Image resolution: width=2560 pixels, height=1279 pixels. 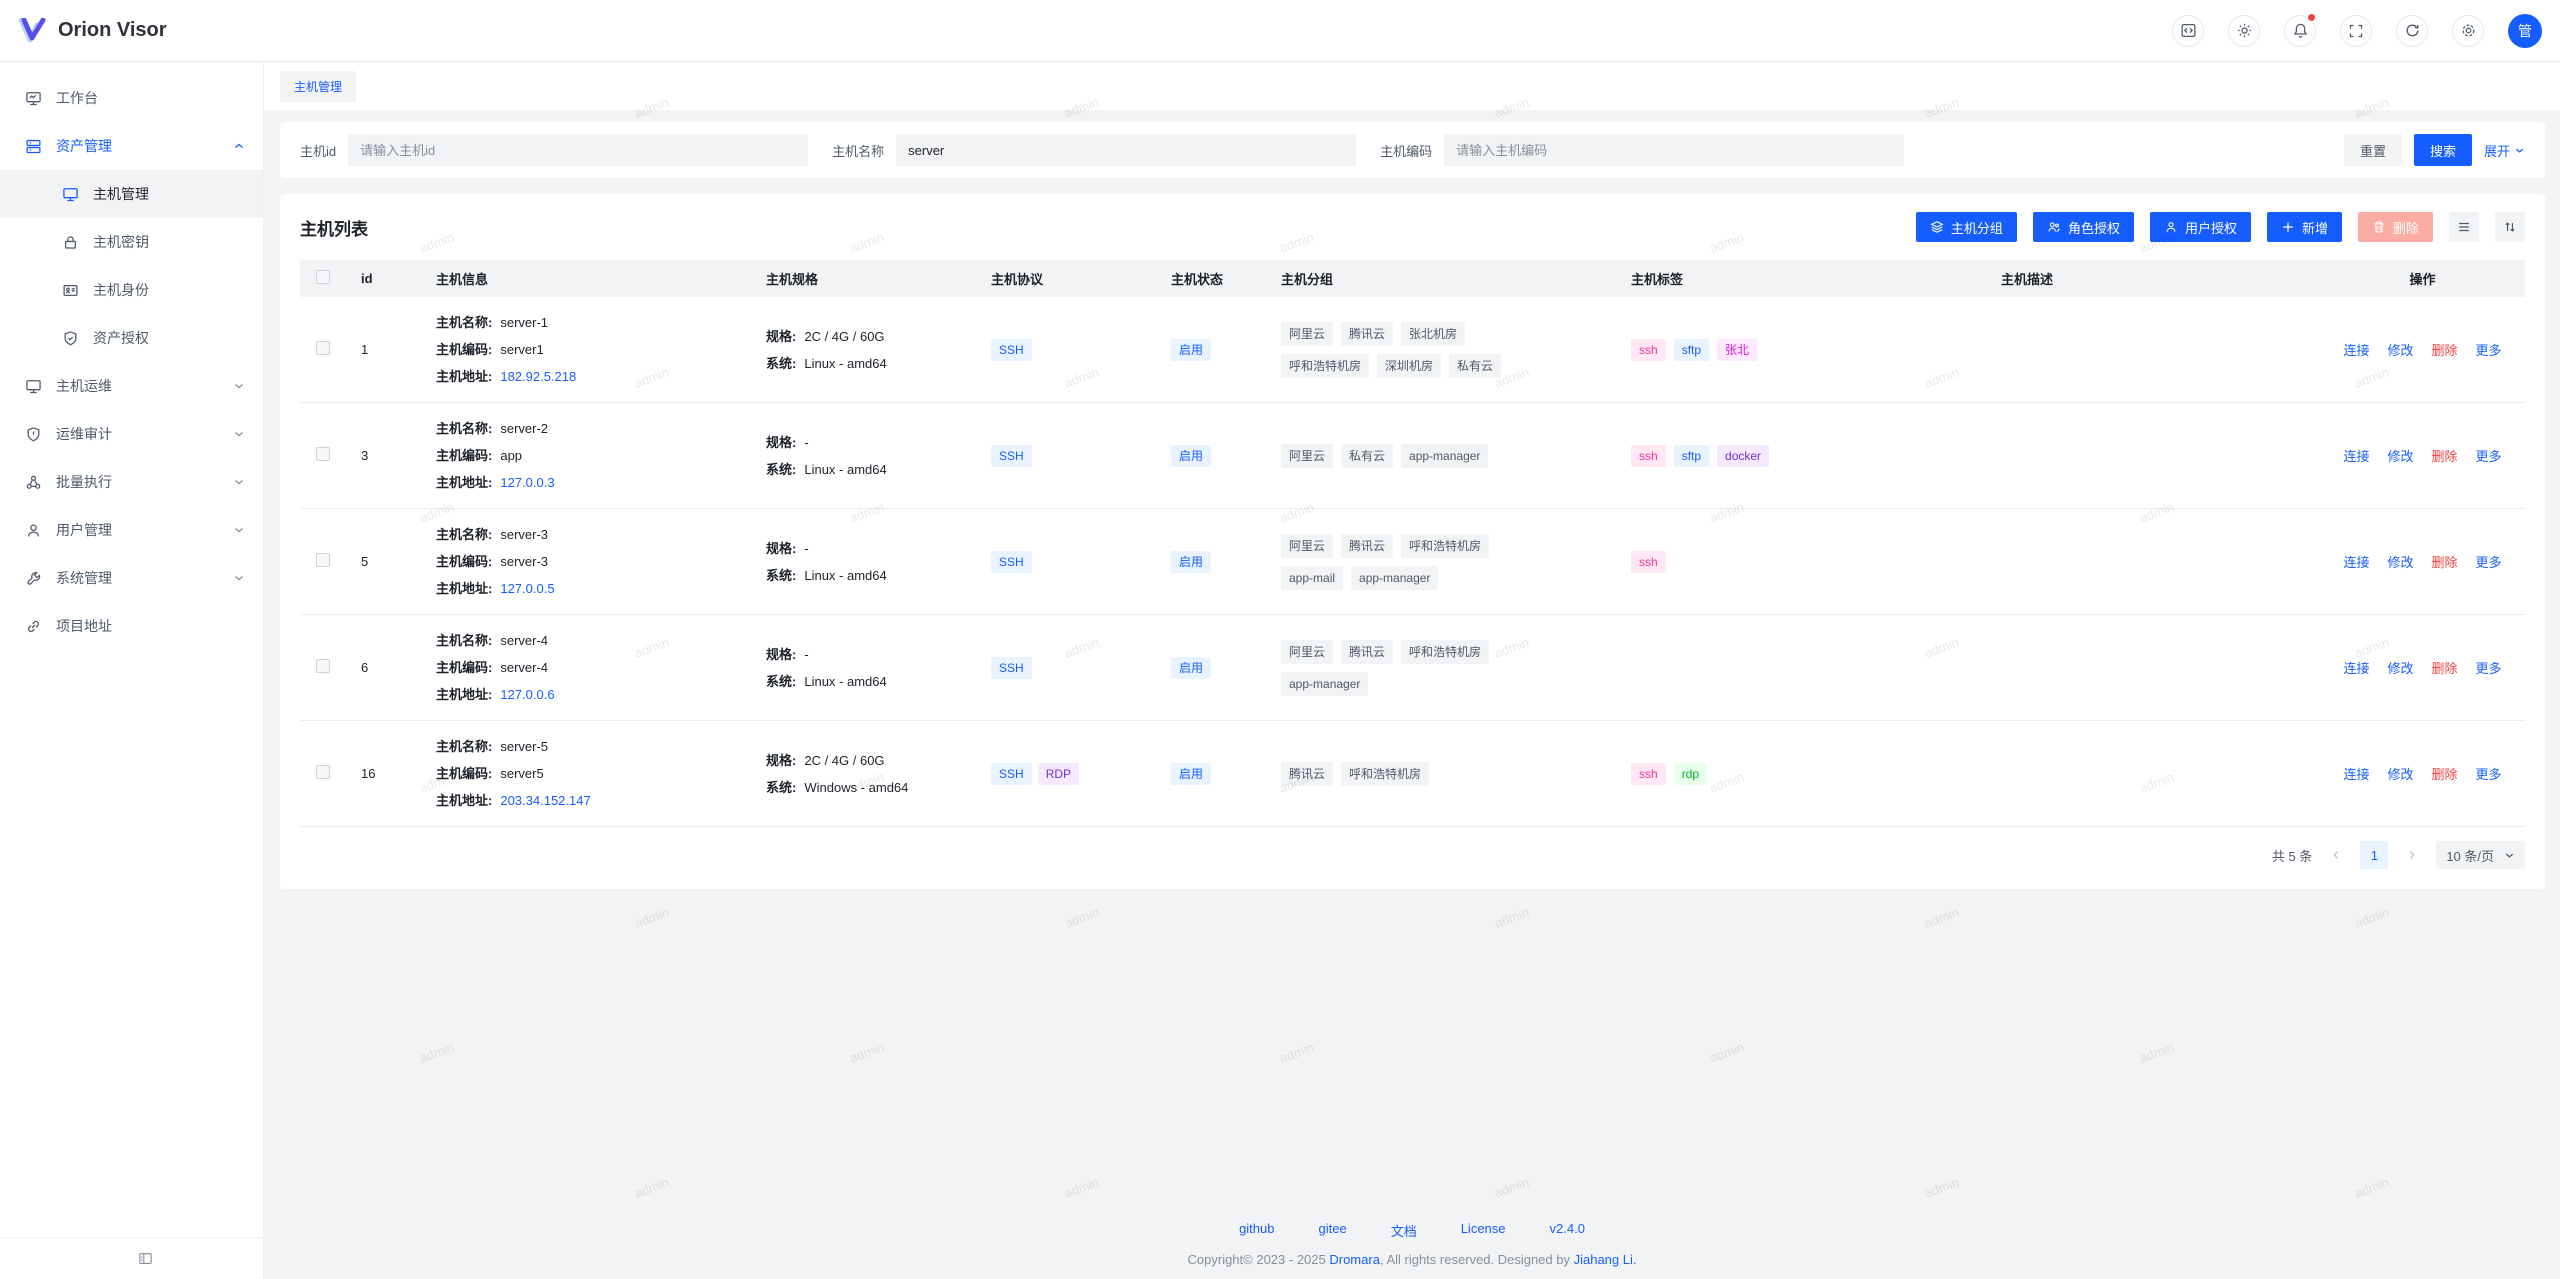 What do you see at coordinates (2395, 227) in the screenshot?
I see `delete-button: 删除` at bounding box center [2395, 227].